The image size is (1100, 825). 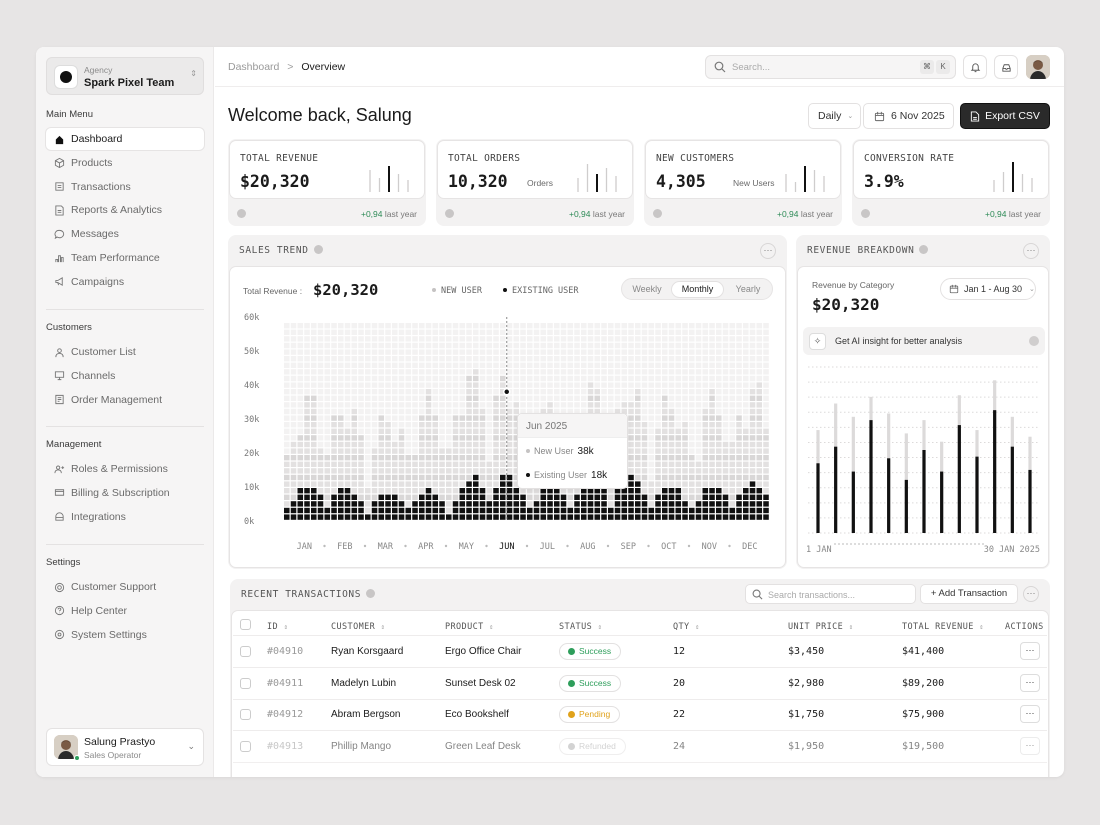 I want to click on column-header-product: PRODUCT ⇕, so click(x=469, y=627).